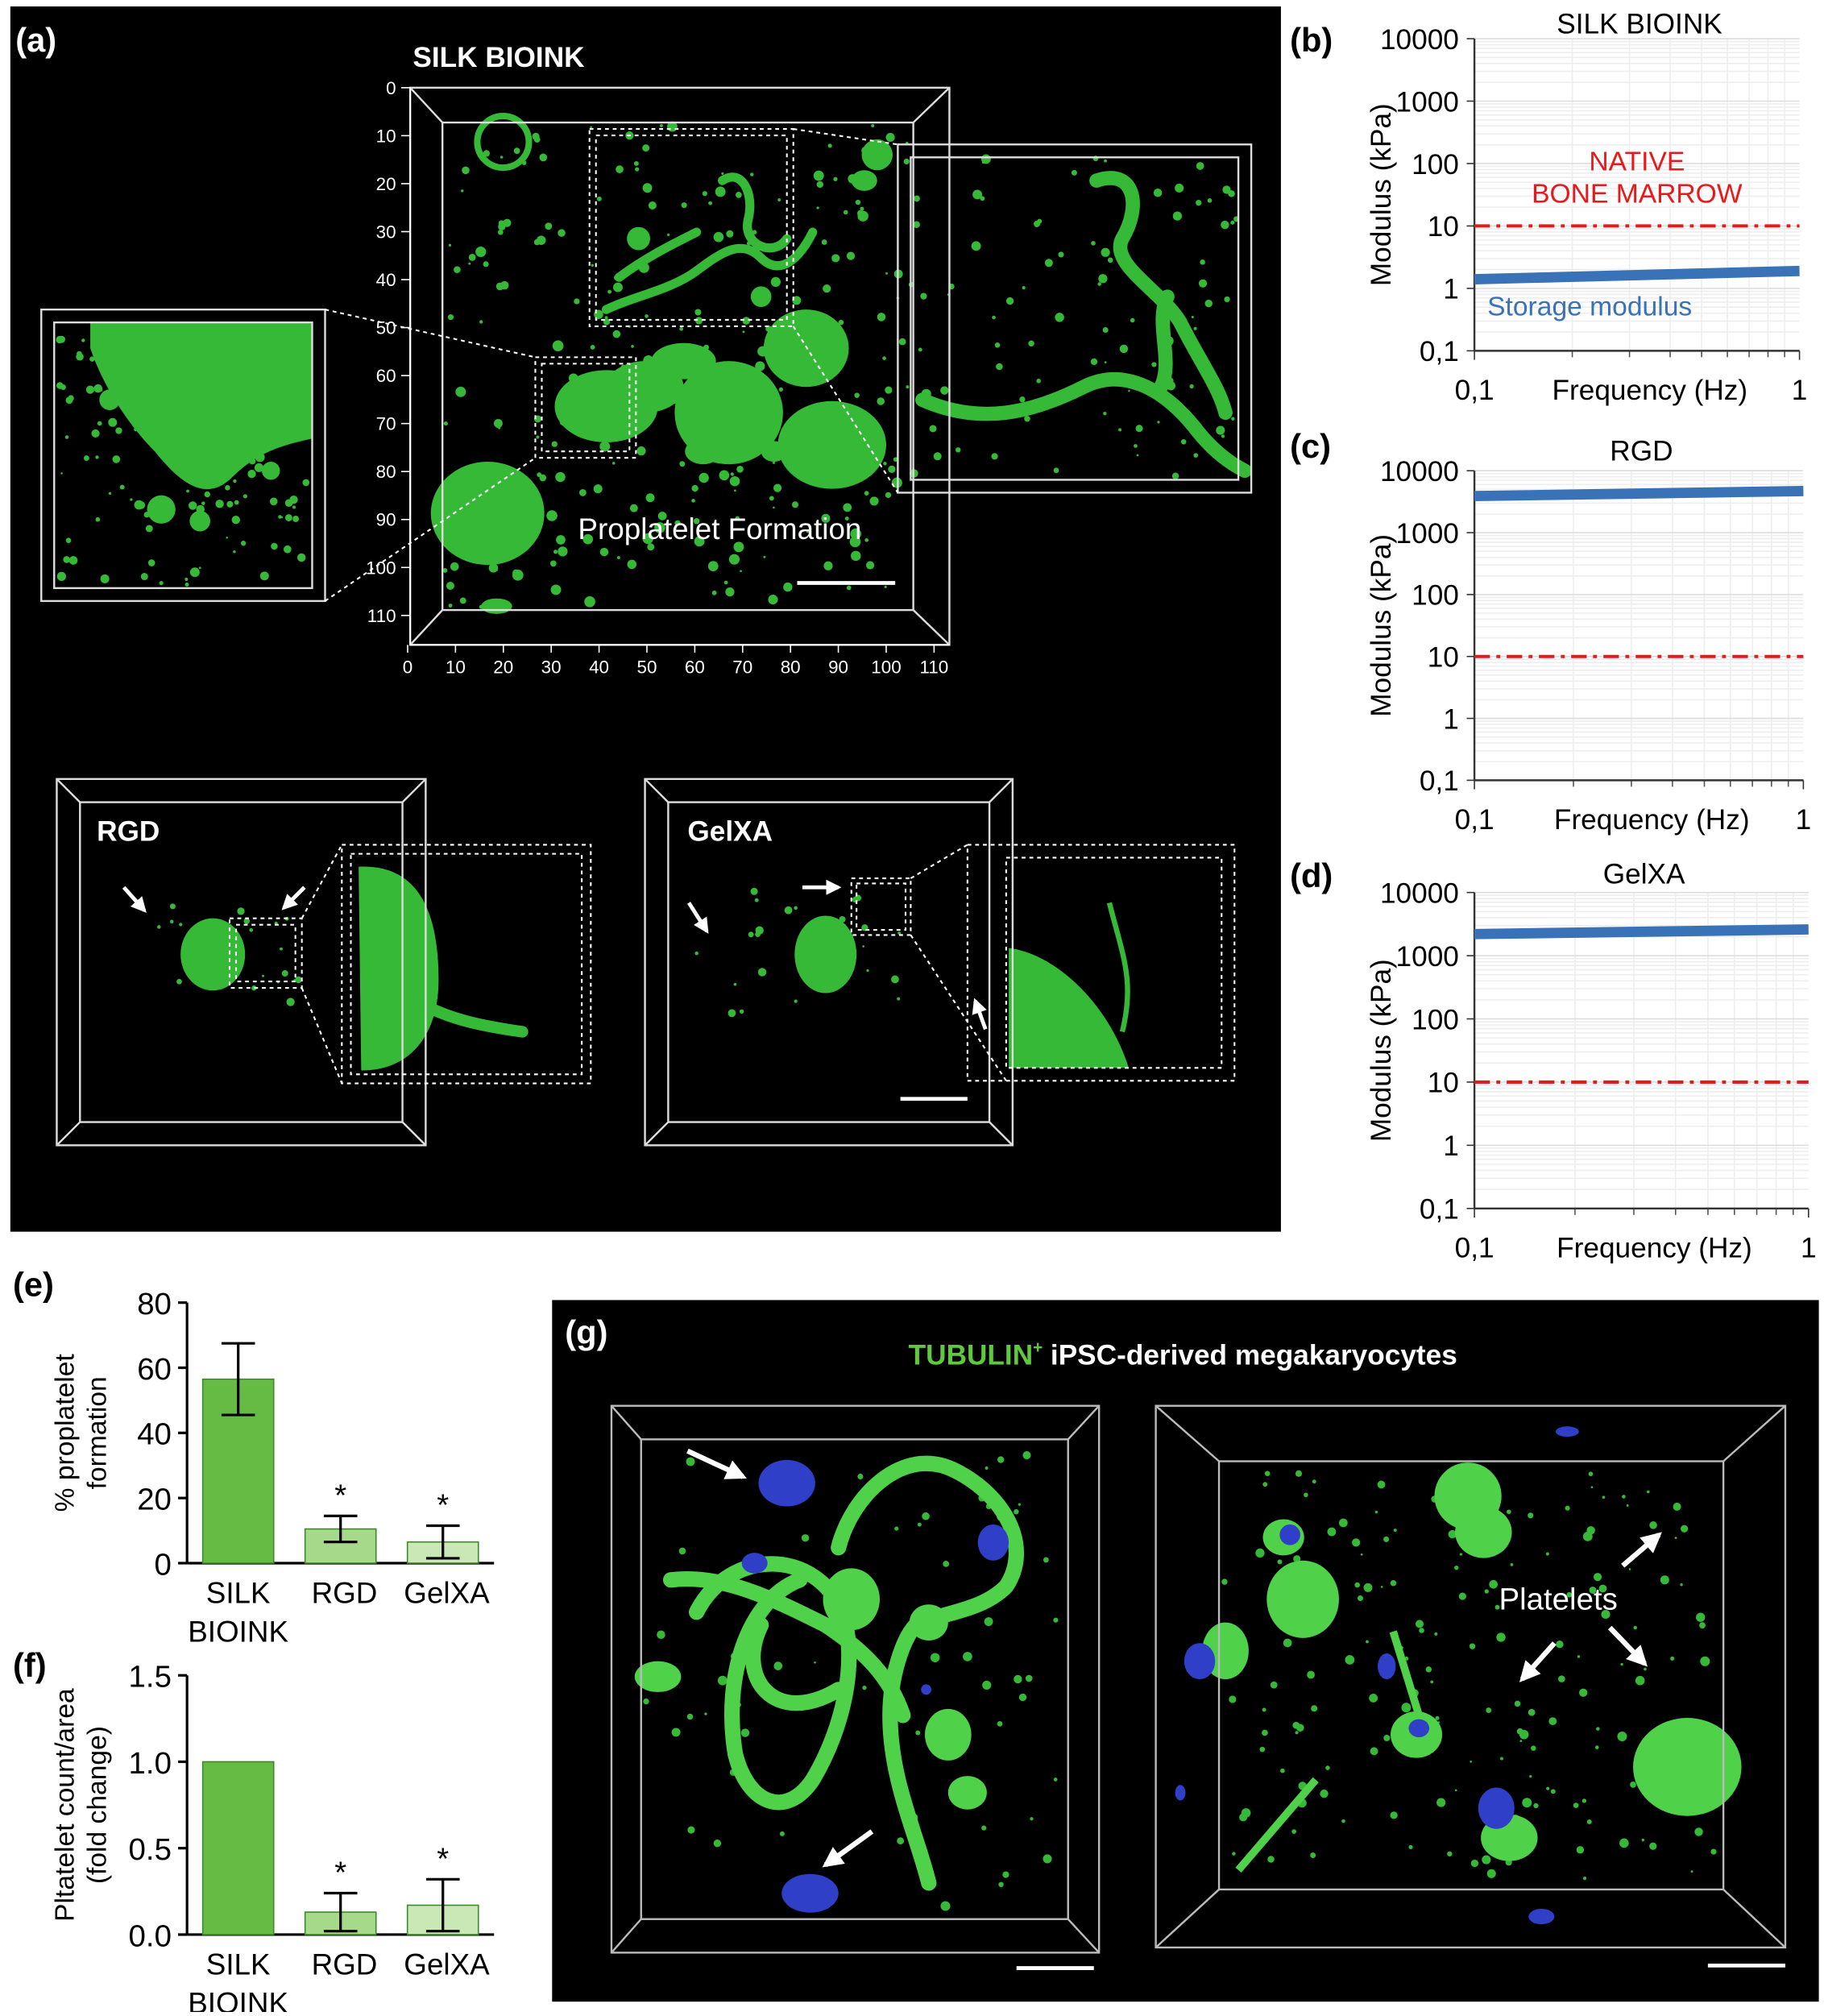 The image size is (1824, 2016). Describe the element at coordinates (838, 667) in the screenshot. I see `x-tick-label: 90` at that location.